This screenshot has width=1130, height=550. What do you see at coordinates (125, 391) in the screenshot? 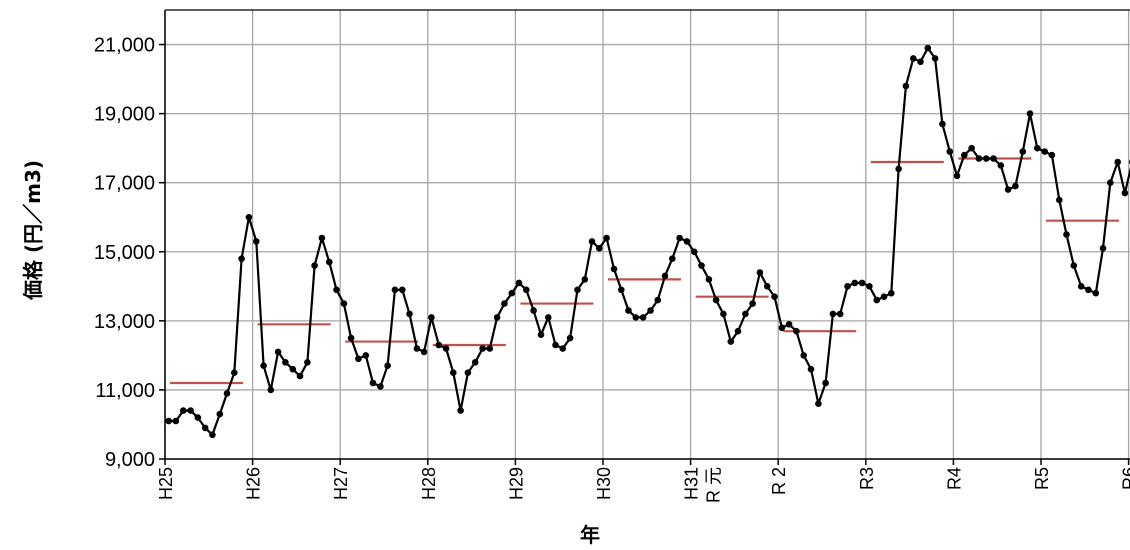
I see `y-tick-label: 11,000` at bounding box center [125, 391].